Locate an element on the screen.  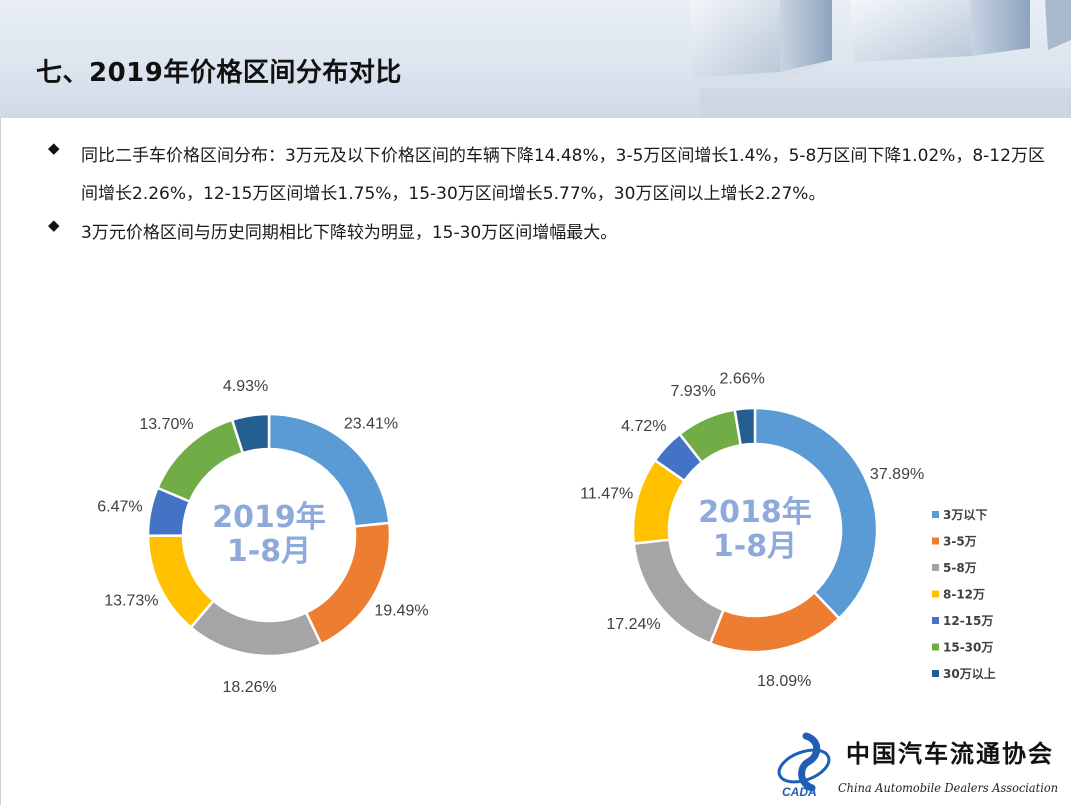
logo-cn-name: 中国汽车流通协会 is located at coordinates (950, 753).